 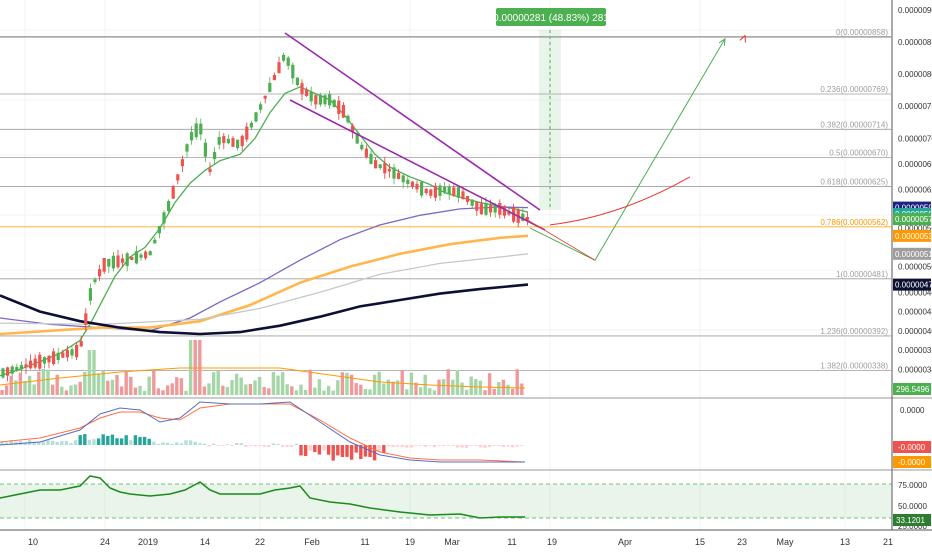 What do you see at coordinates (551, 17) in the screenshot?
I see `measure-label-box` at bounding box center [551, 17].